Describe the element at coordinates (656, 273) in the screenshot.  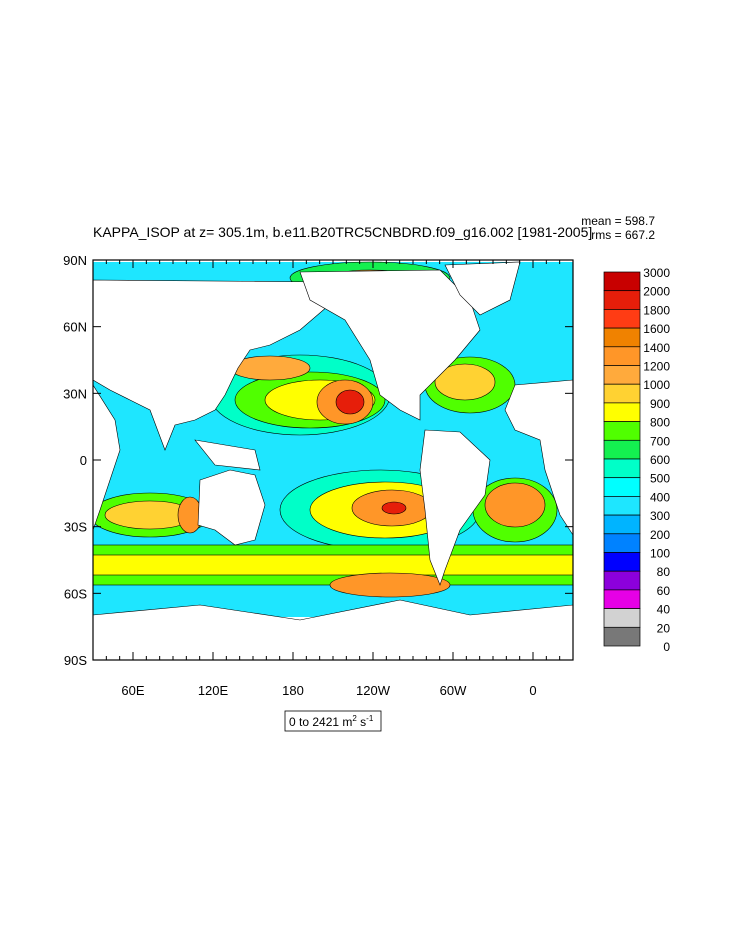
I see `colorbar-label: 3000` at that location.